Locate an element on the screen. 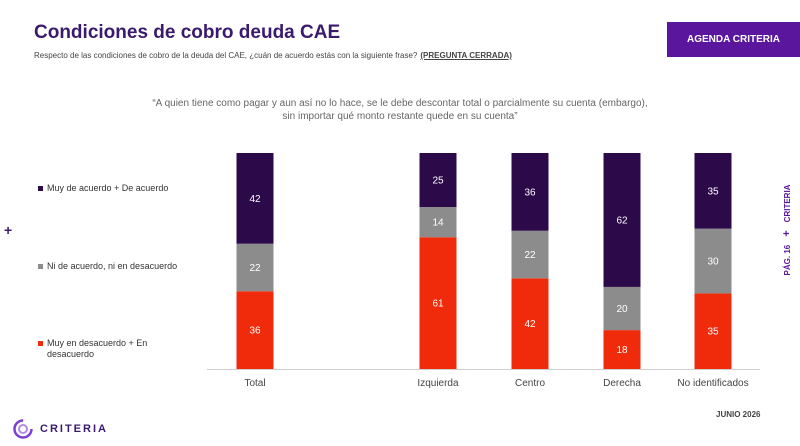  data-label: 20 is located at coordinates (622, 309).